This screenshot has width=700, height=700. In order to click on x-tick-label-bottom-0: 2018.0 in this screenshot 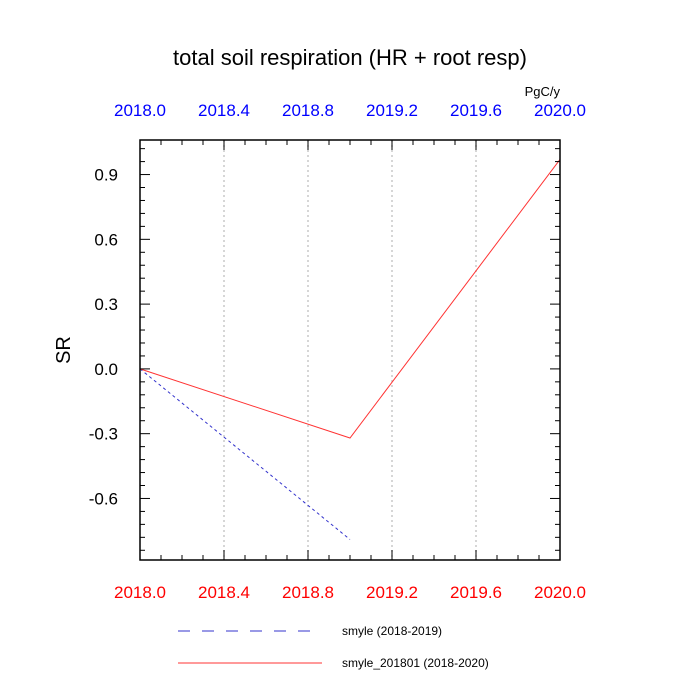, I will do `click(140, 592)`.